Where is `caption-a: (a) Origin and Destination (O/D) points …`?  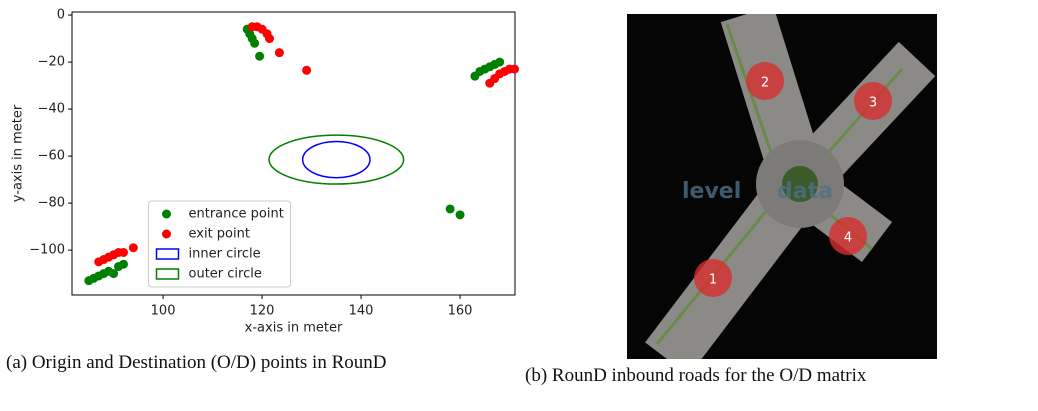 caption-a: (a) Origin and Destination (O/D) points … is located at coordinates (196, 362).